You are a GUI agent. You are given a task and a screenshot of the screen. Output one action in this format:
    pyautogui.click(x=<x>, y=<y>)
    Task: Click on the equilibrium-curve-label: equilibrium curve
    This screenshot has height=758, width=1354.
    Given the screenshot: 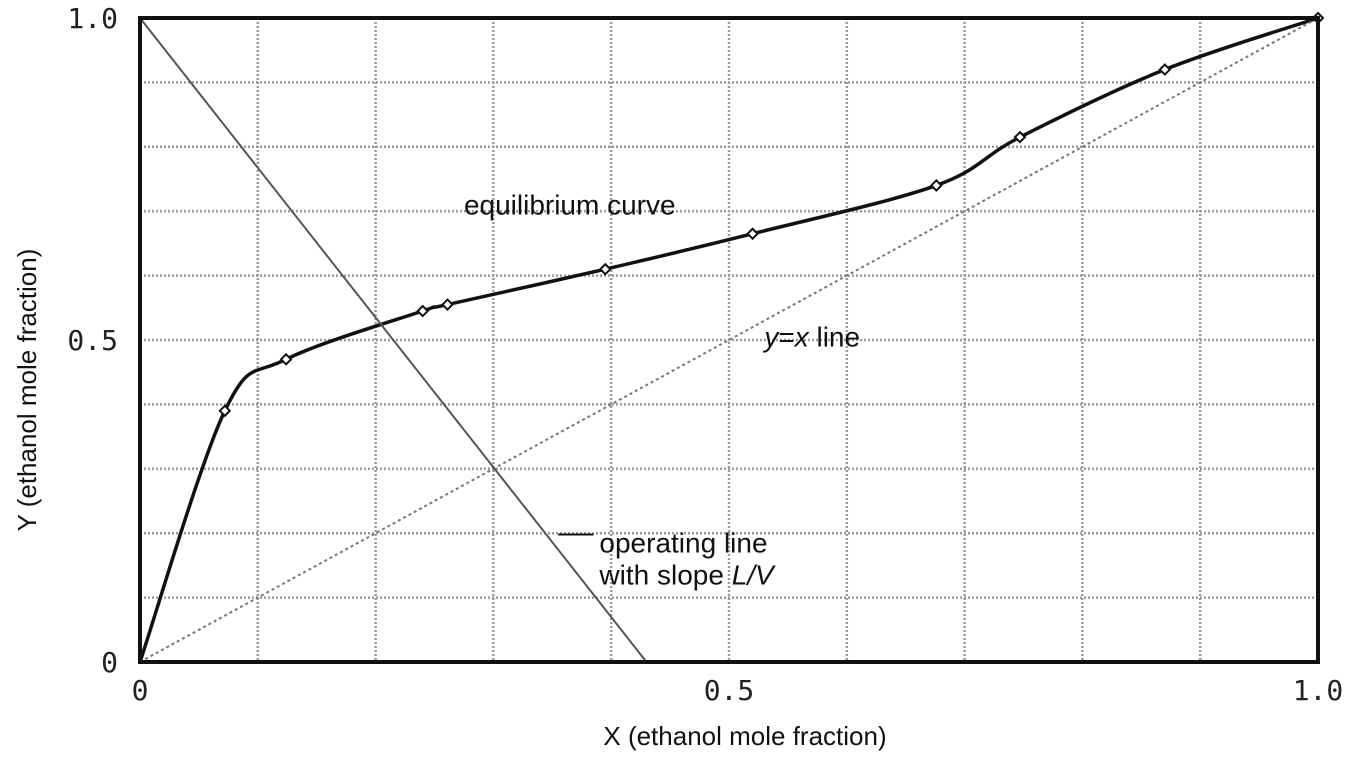 What is the action you would take?
    pyautogui.click(x=570, y=204)
    